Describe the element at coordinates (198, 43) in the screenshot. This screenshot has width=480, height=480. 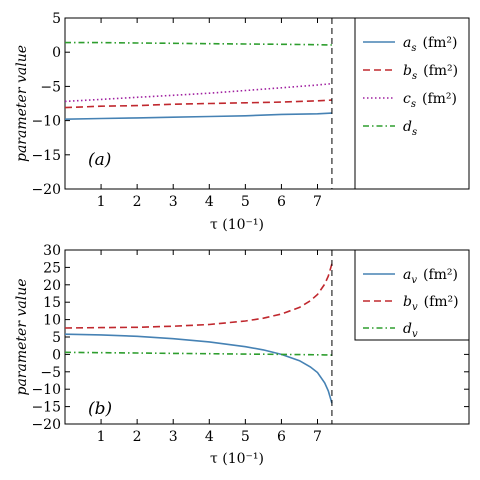
I see `series-line-d-s` at that location.